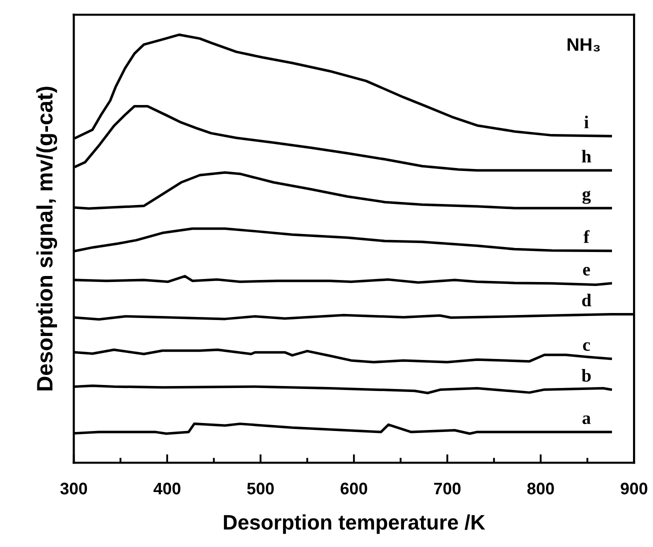 The height and width of the screenshot is (547, 653). What do you see at coordinates (586, 375) in the screenshot?
I see `series-label: b` at bounding box center [586, 375].